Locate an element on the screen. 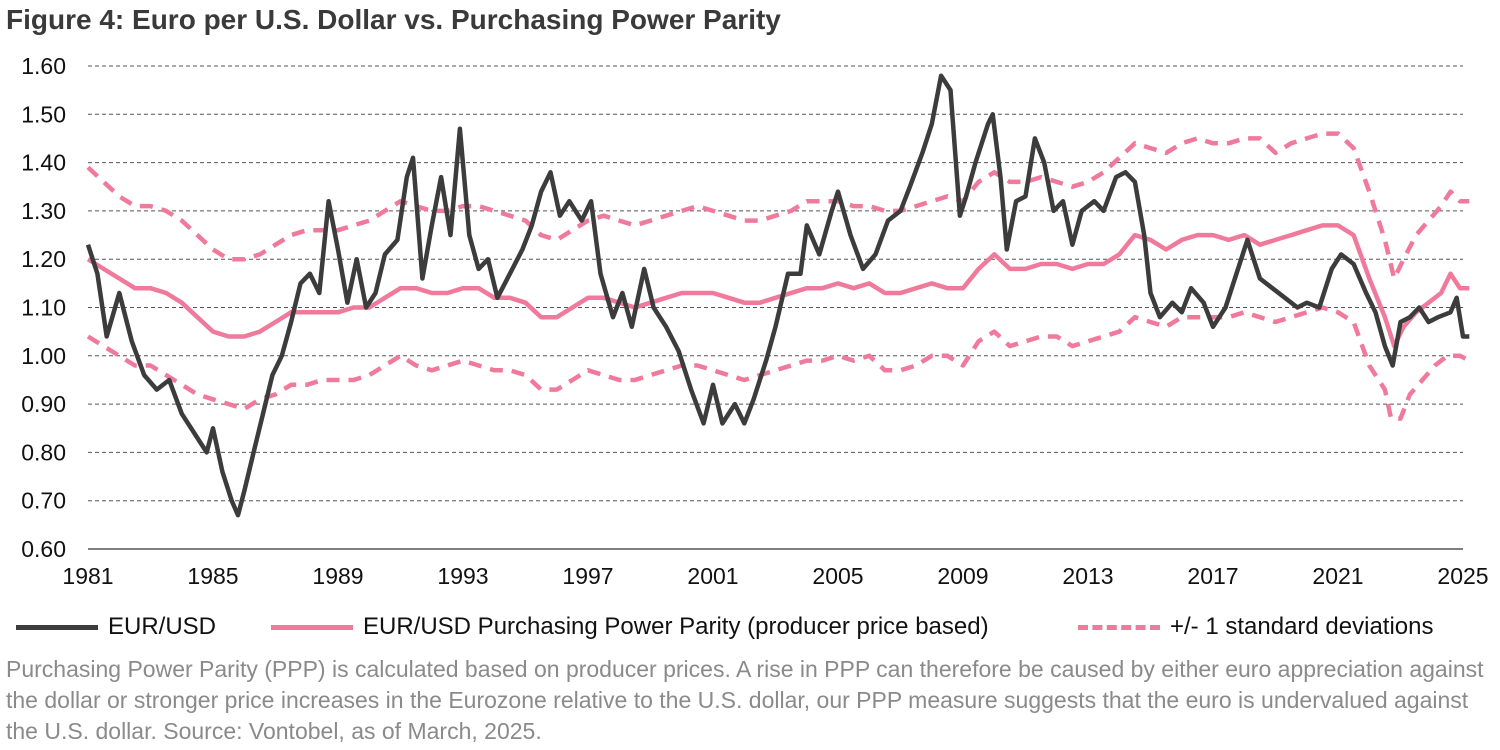  legend-item-band: +/- 1 standard deviations is located at coordinates (1256, 627).